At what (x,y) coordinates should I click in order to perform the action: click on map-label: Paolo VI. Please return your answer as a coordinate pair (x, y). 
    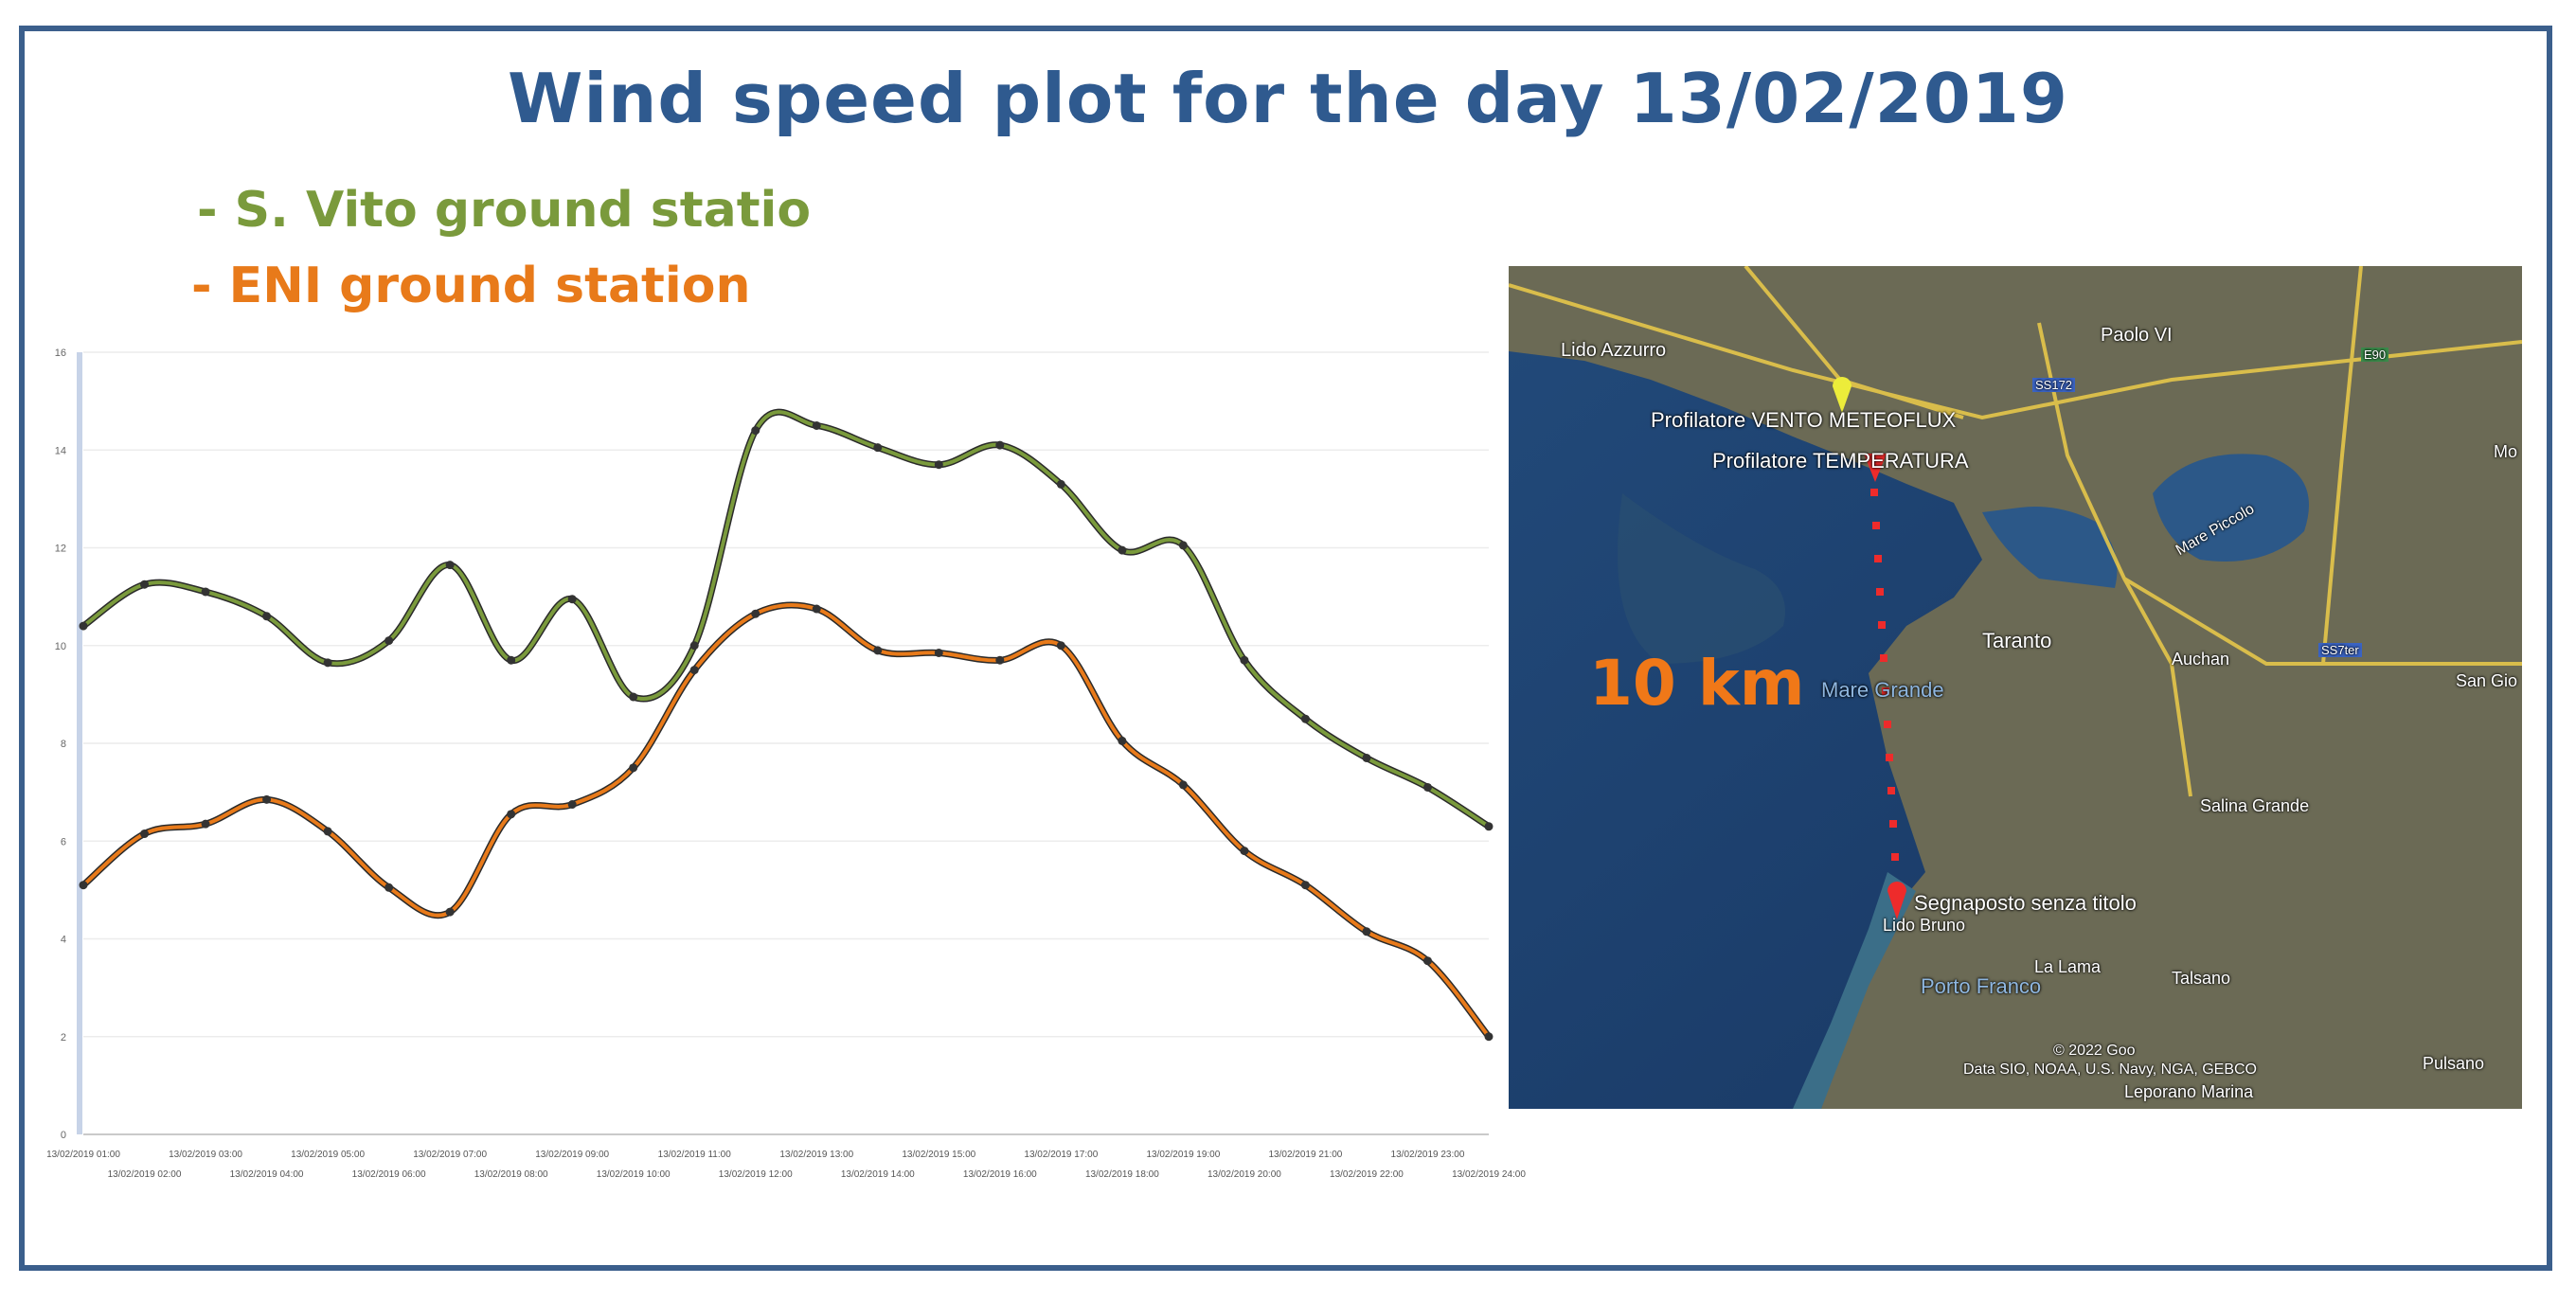
    Looking at the image, I should click on (2137, 336).